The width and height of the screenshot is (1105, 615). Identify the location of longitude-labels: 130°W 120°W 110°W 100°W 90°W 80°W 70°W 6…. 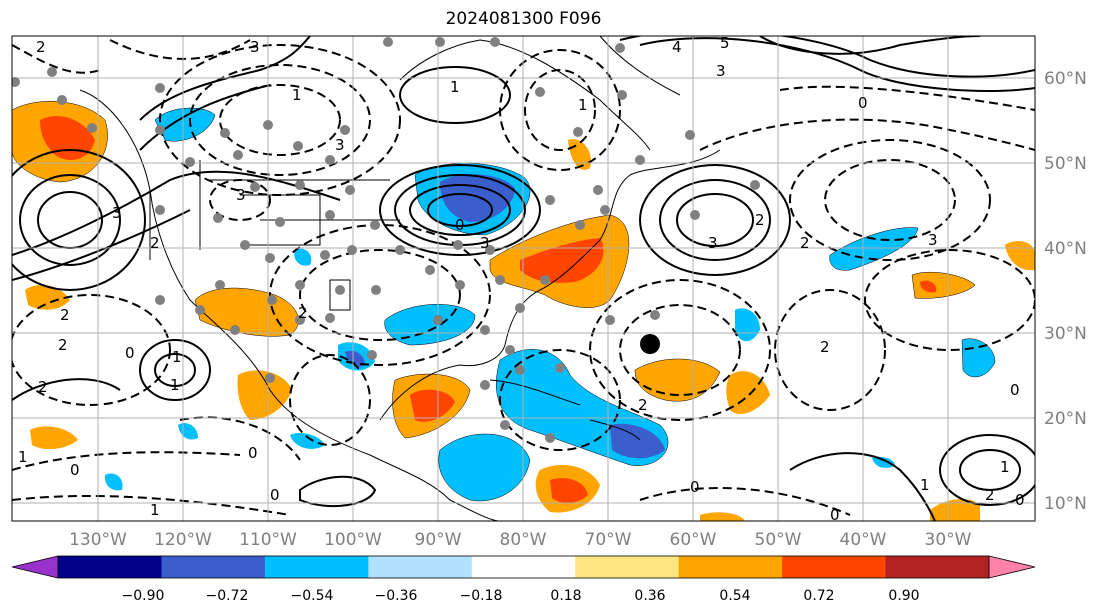
(520, 540).